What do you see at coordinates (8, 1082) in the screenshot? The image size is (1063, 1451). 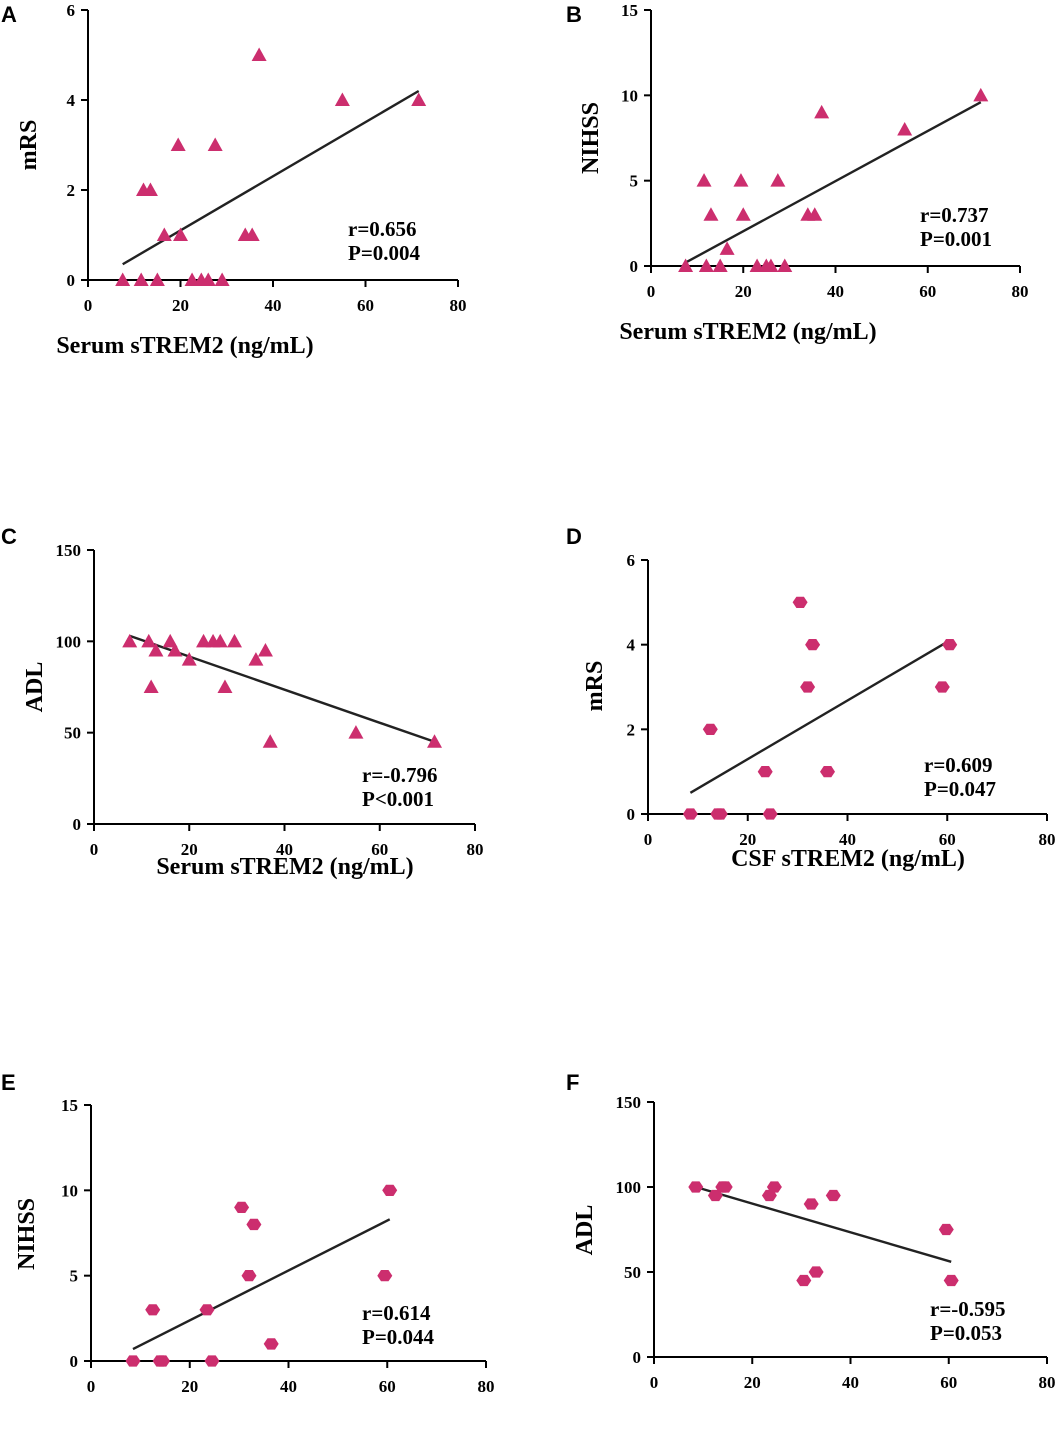 I see `panel-letter: E` at bounding box center [8, 1082].